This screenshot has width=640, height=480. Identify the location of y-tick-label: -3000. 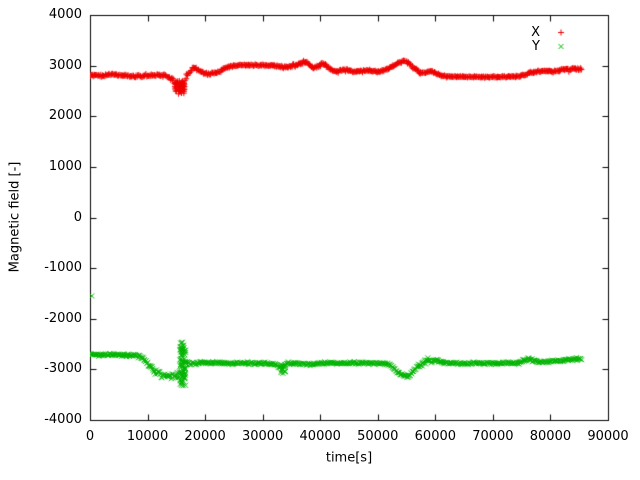
(63, 369).